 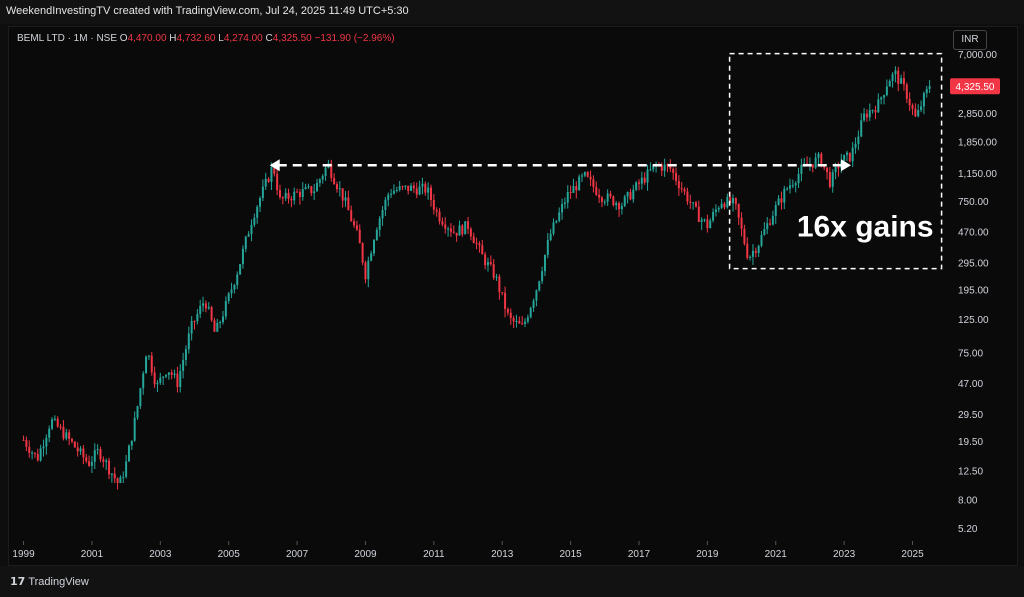 I want to click on currency-selector: INR, so click(x=970, y=40).